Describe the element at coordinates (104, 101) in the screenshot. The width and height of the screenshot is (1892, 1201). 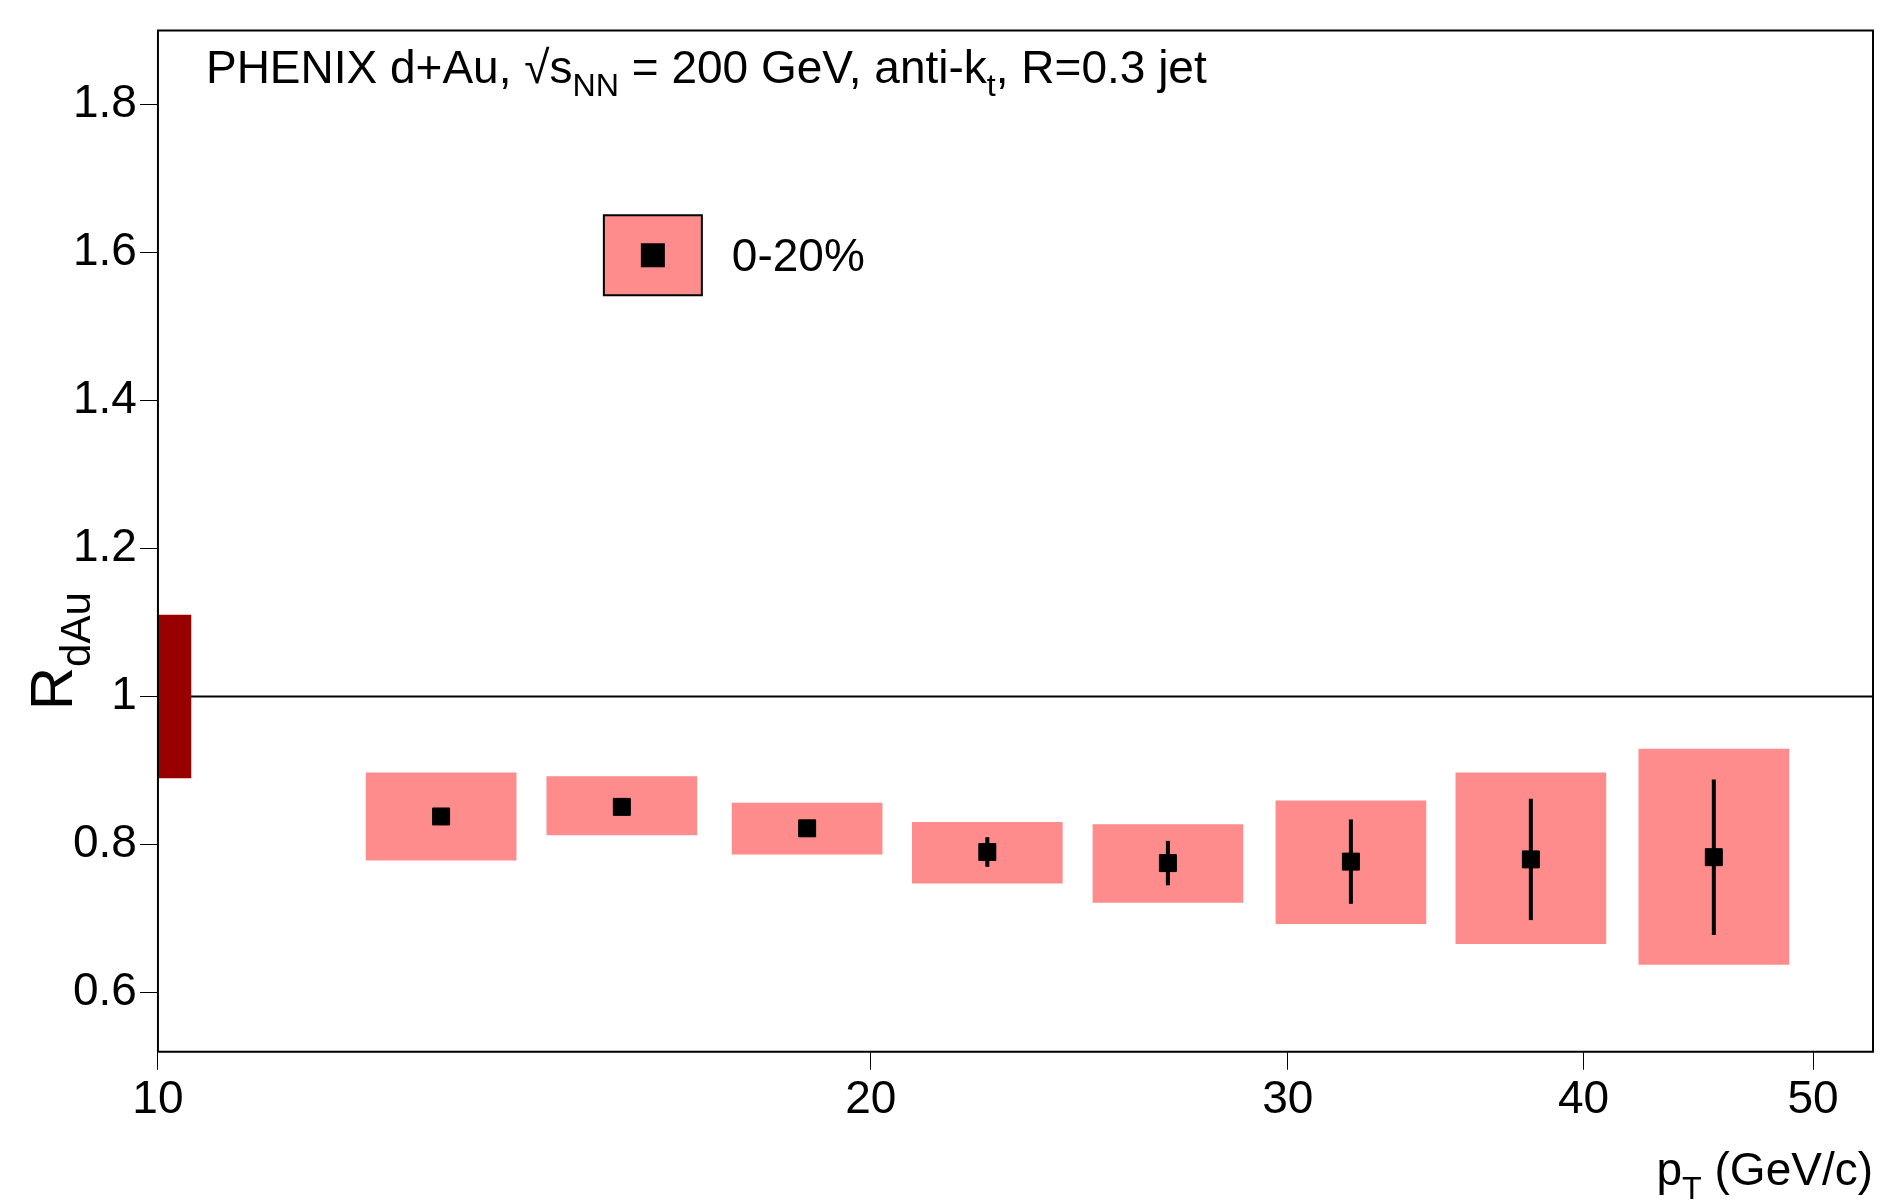
I see `y-tick-label: 1.8` at that location.